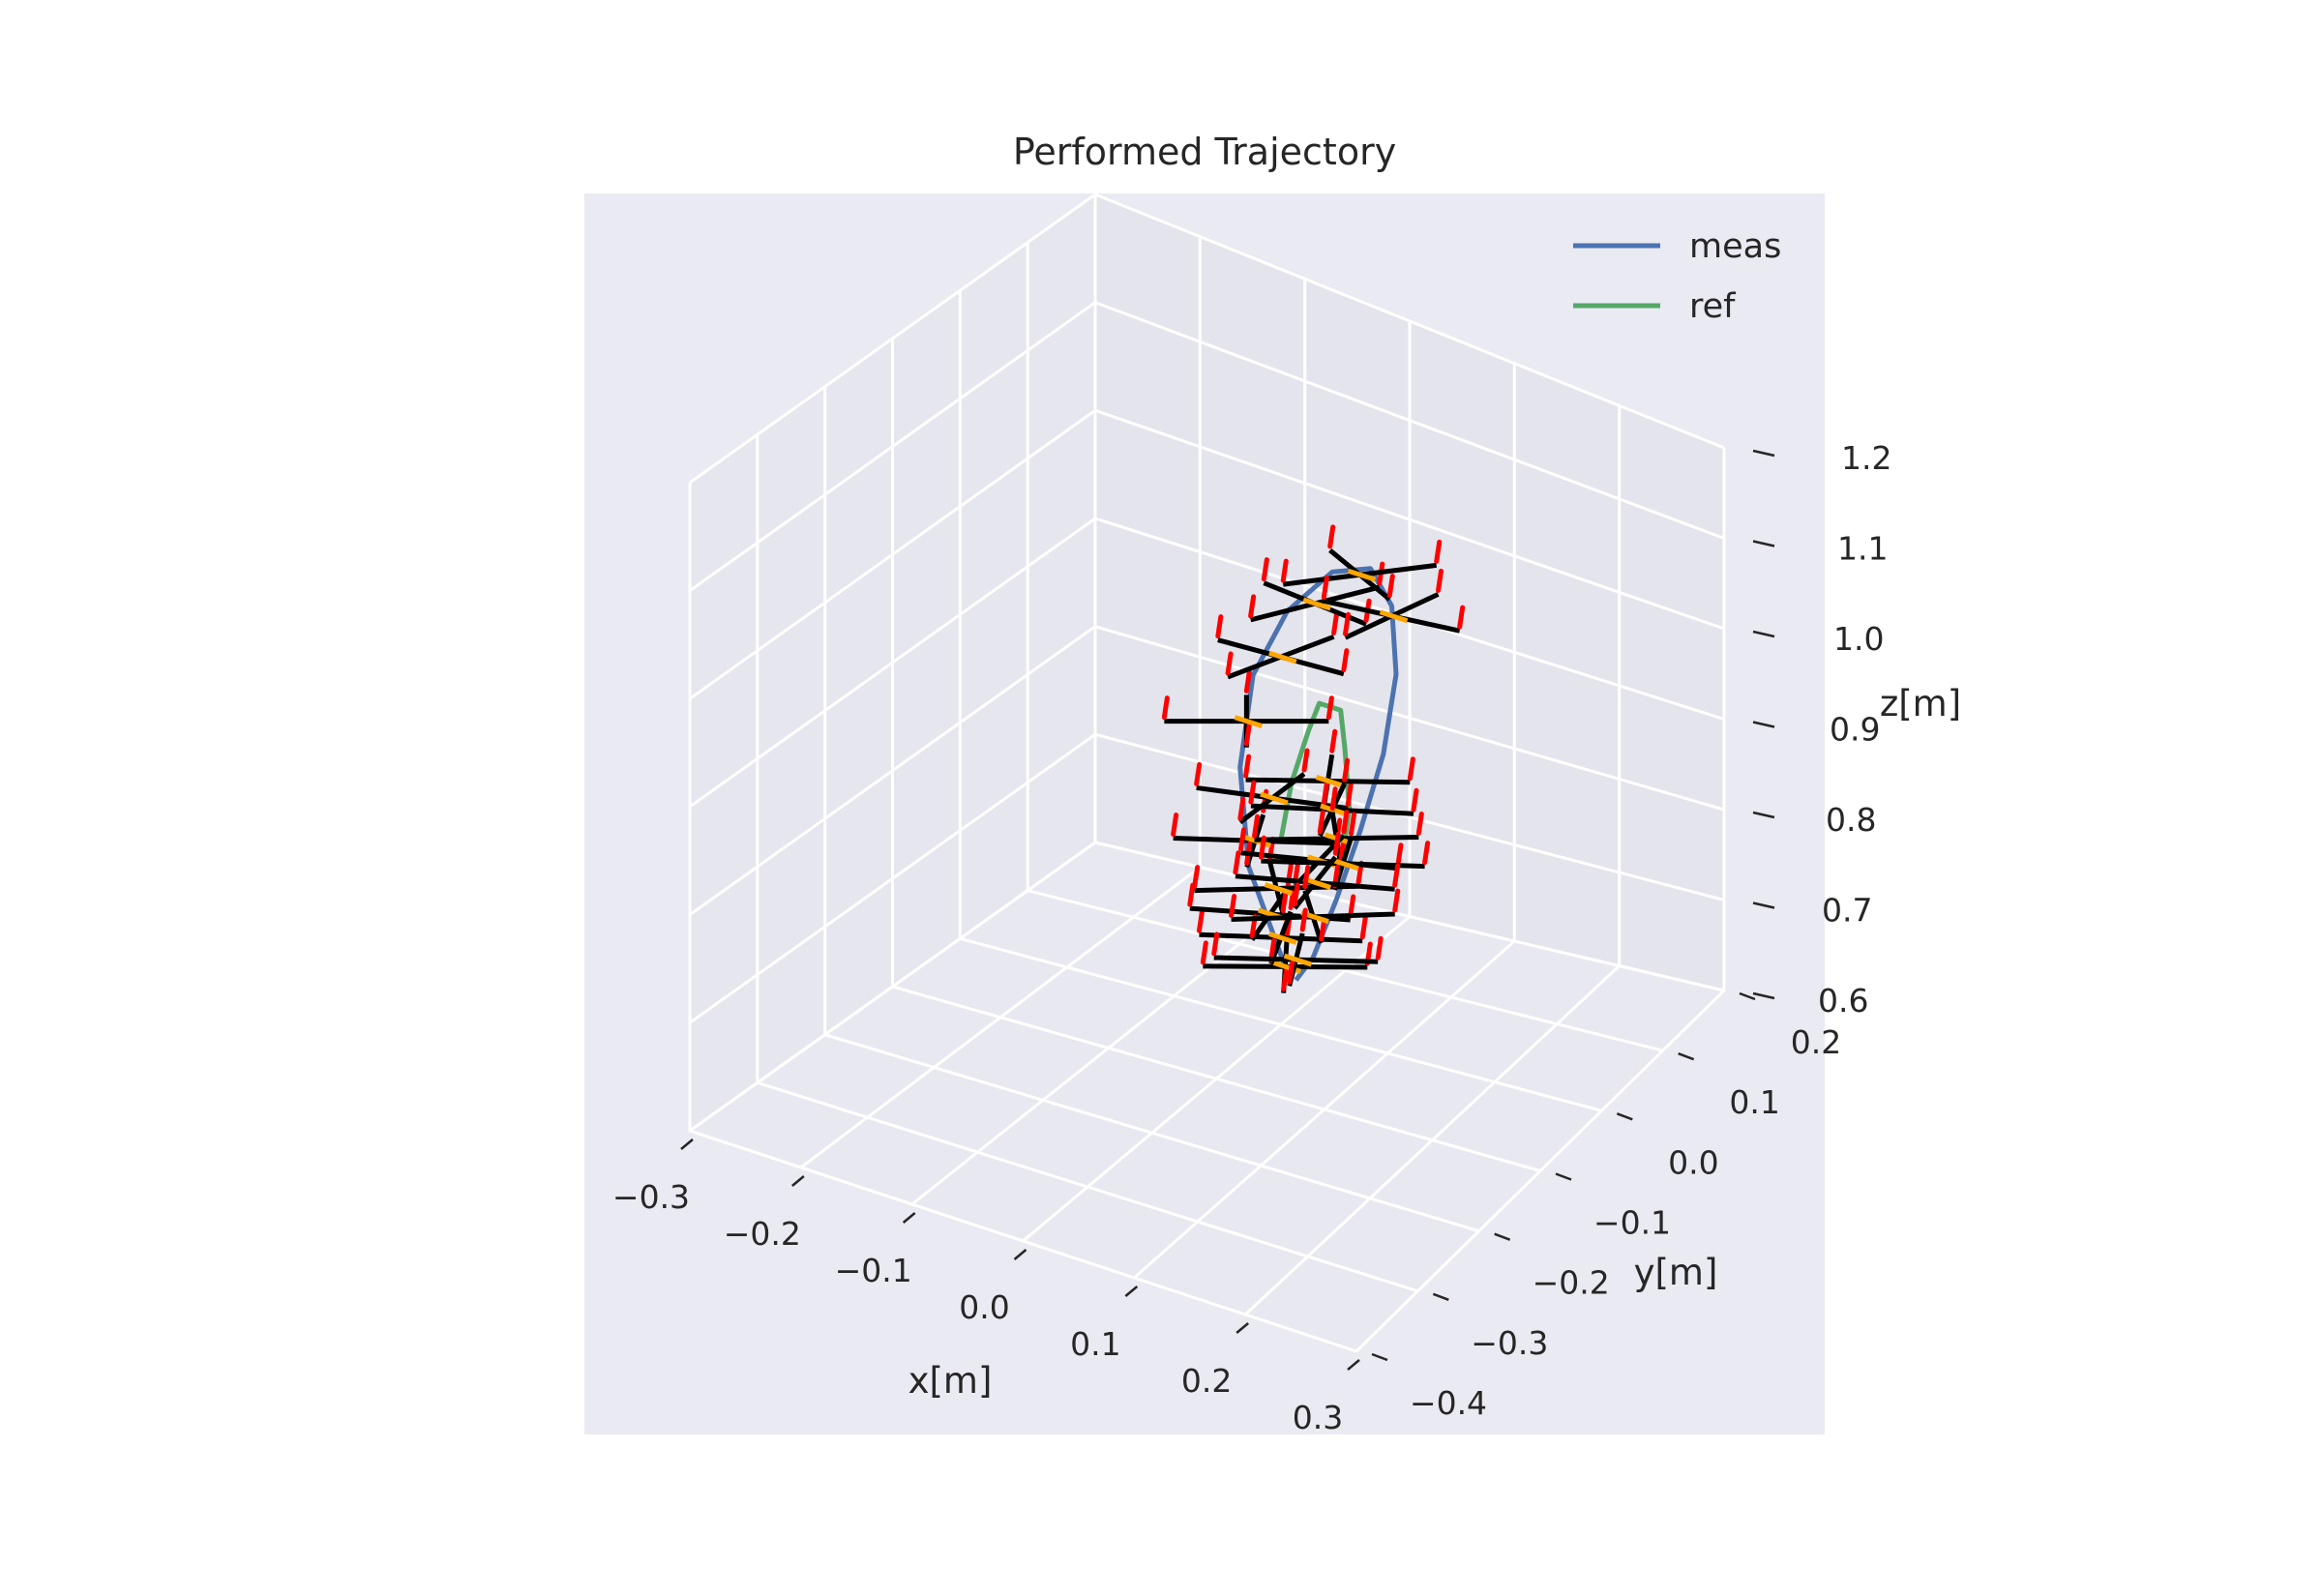  Describe the element at coordinates (1862, 549) in the screenshot. I see `z-tick-label: 1.1` at that location.